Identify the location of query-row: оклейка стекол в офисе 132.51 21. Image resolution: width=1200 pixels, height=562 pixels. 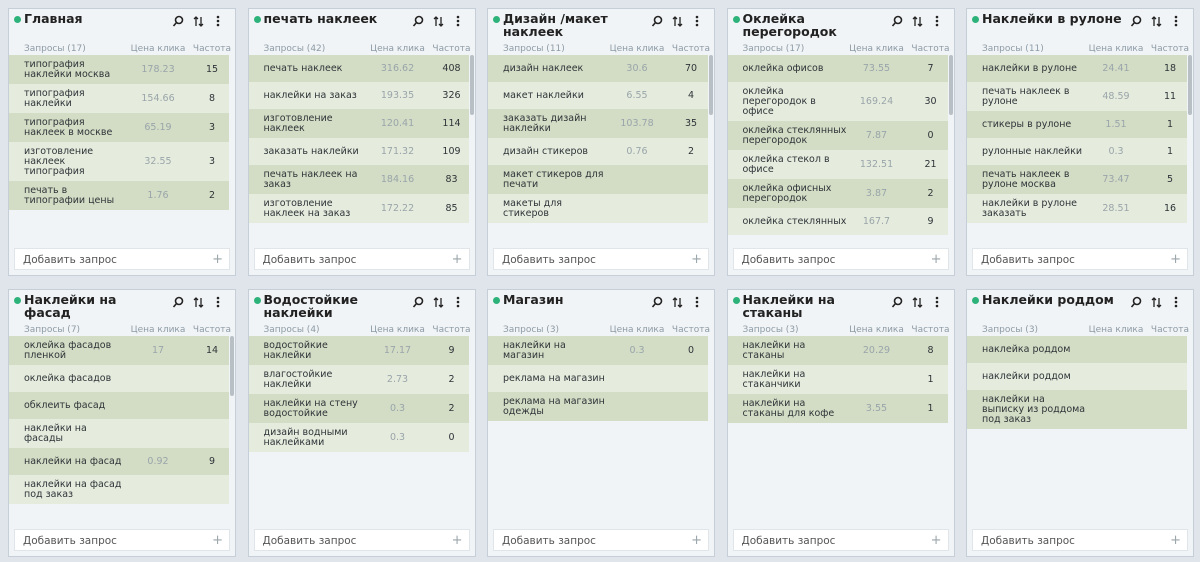
(837, 164).